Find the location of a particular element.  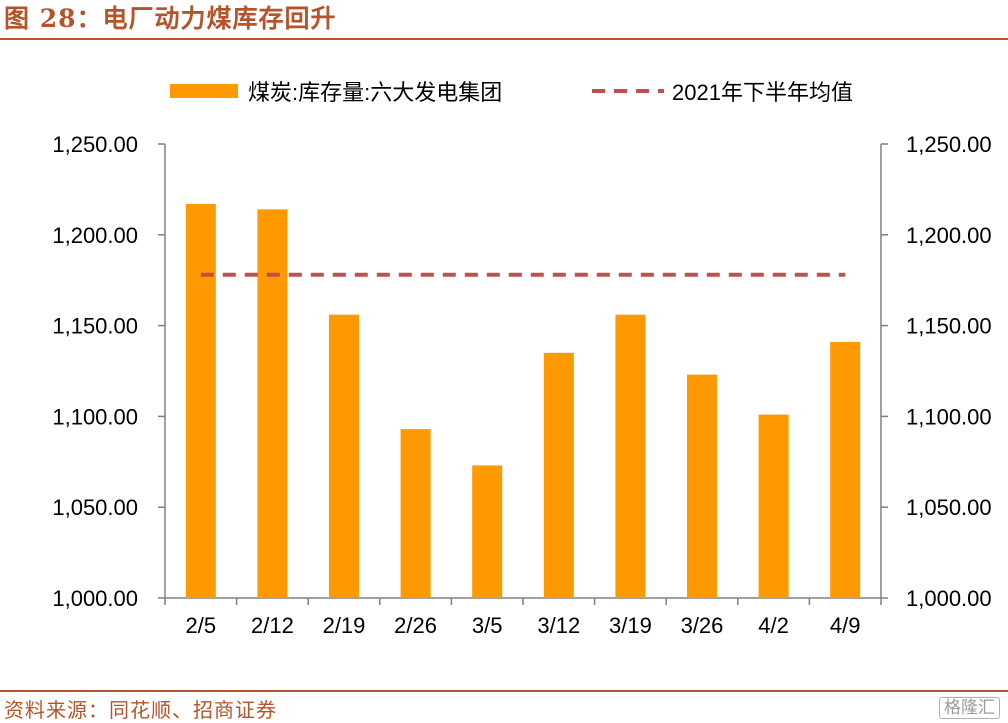

y-tick-label-right: 1,250.00 is located at coordinates (949, 144).